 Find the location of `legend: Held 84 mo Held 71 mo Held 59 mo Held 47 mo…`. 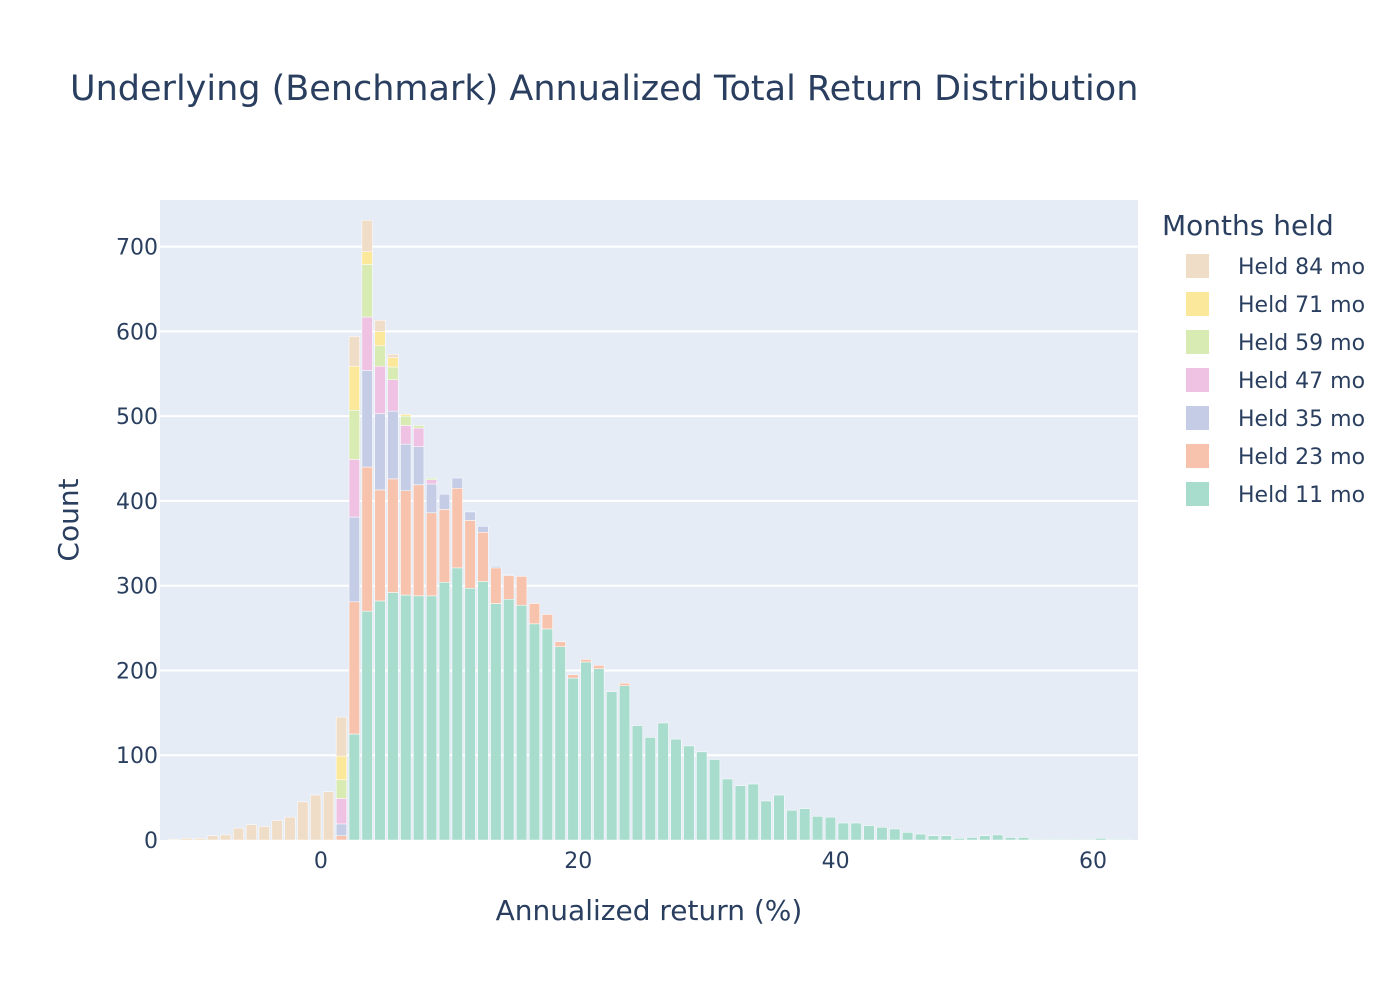

legend: Held 84 mo Held 71 mo Held 59 mo Held 47 mo… is located at coordinates (1275, 381).